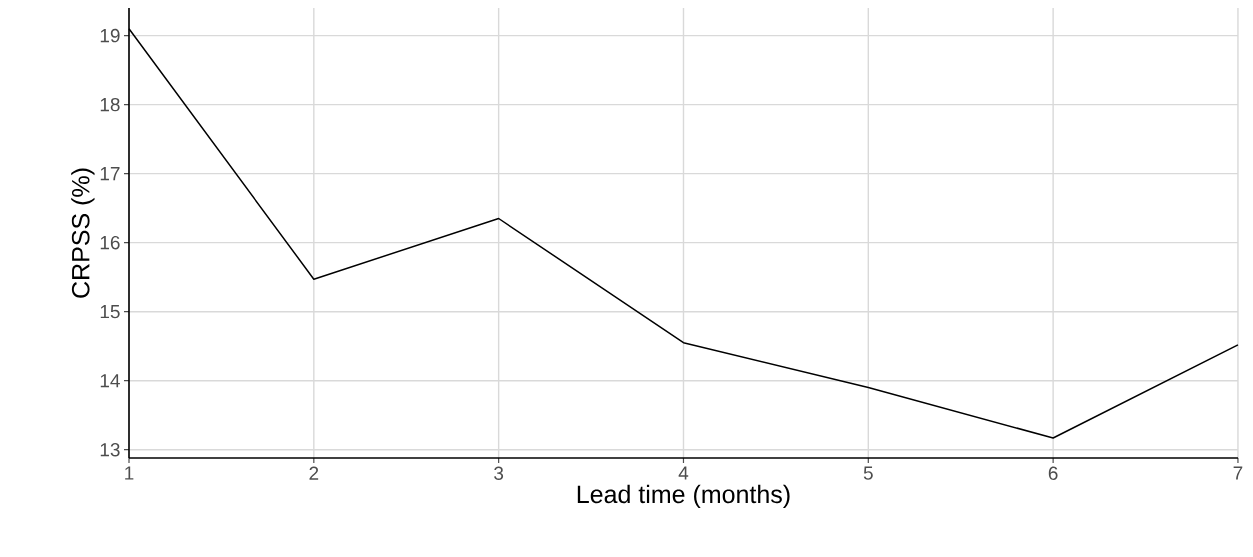  Describe the element at coordinates (1053, 473) in the screenshot. I see `x-tick-label: 6` at that location.